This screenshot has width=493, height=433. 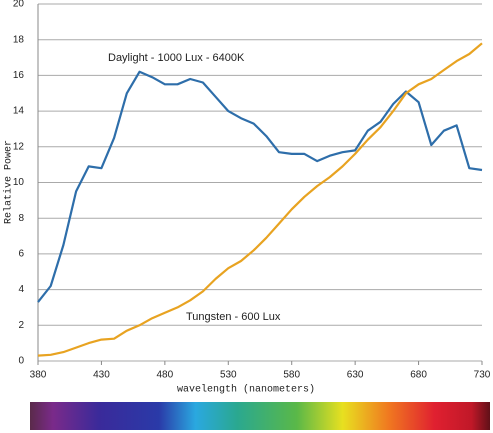 I want to click on series-label: Tungsten - 600 Lux, so click(x=233, y=317).